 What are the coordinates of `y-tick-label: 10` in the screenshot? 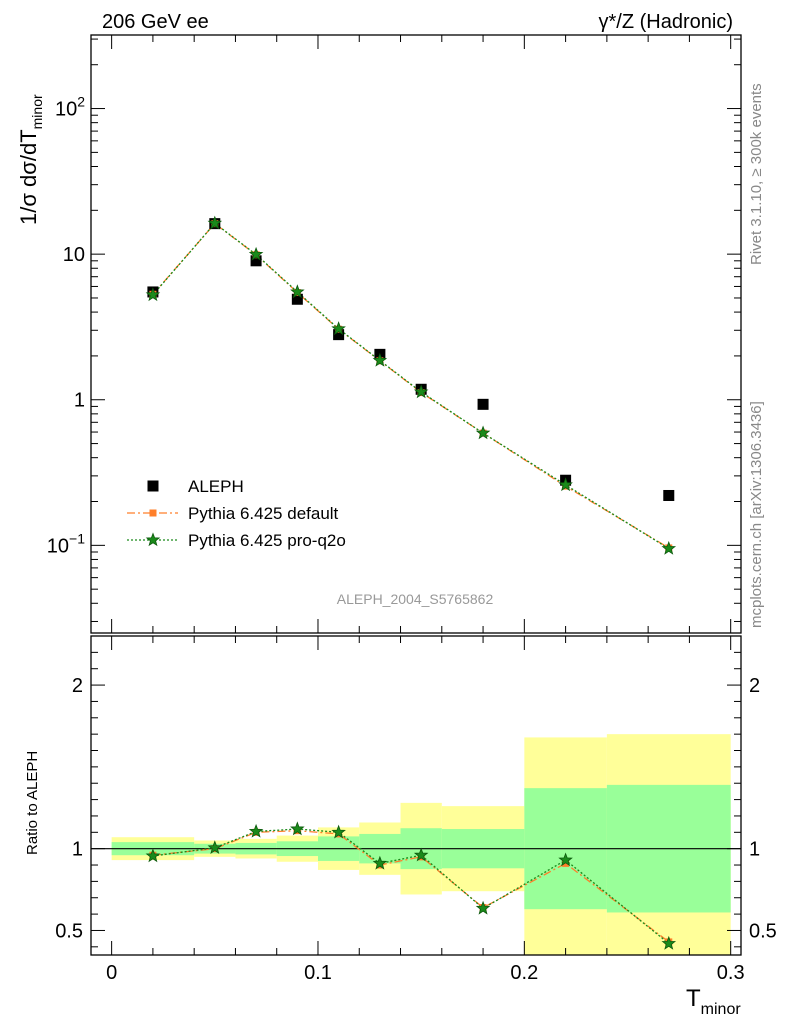 It's located at (74, 255).